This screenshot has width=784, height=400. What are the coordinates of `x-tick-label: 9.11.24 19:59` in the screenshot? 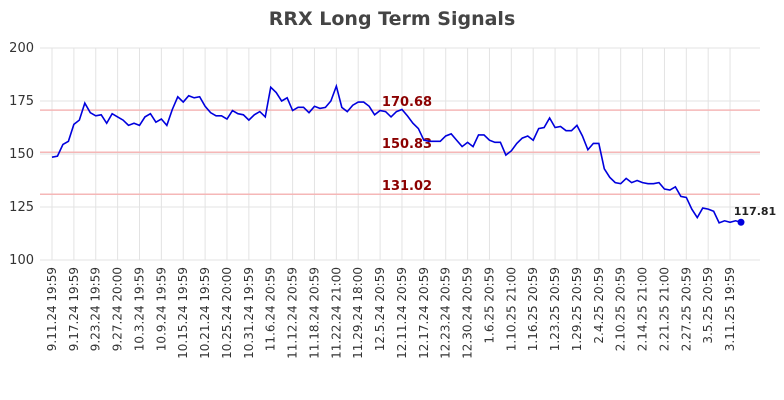 It's located at (52, 309).